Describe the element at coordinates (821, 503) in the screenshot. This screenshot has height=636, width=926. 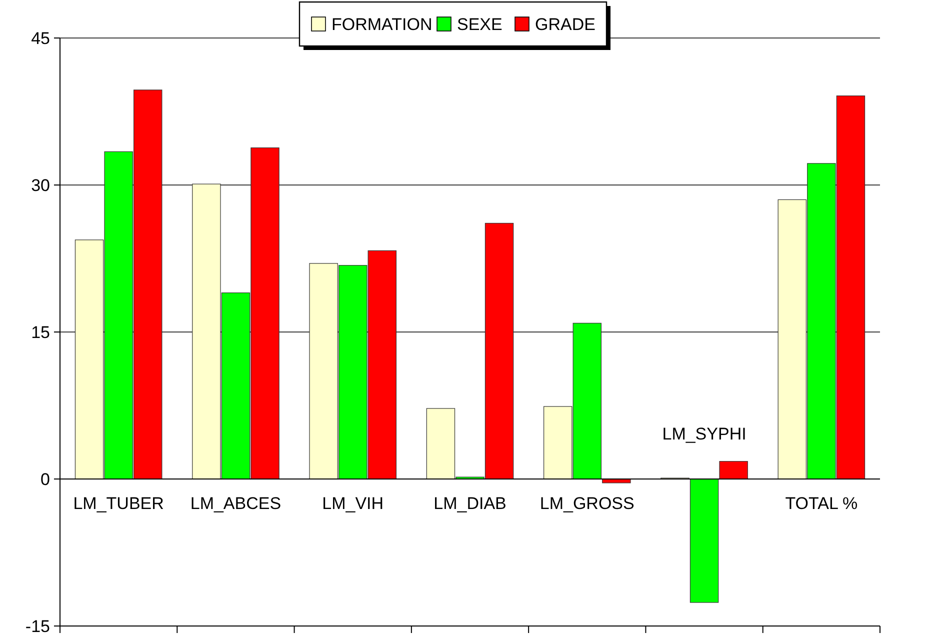
I see `x-tick-label: TOTAL %` at that location.